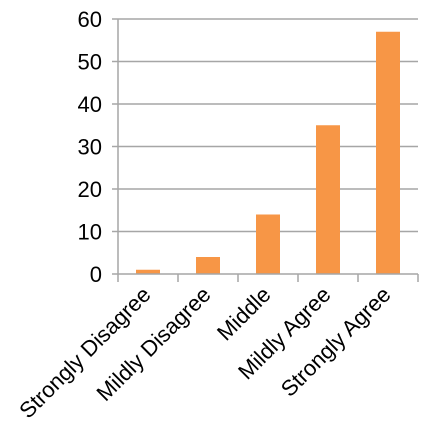 This screenshot has width=426, height=445. Describe the element at coordinates (268, 244) in the screenshot. I see `bar-middle` at that location.